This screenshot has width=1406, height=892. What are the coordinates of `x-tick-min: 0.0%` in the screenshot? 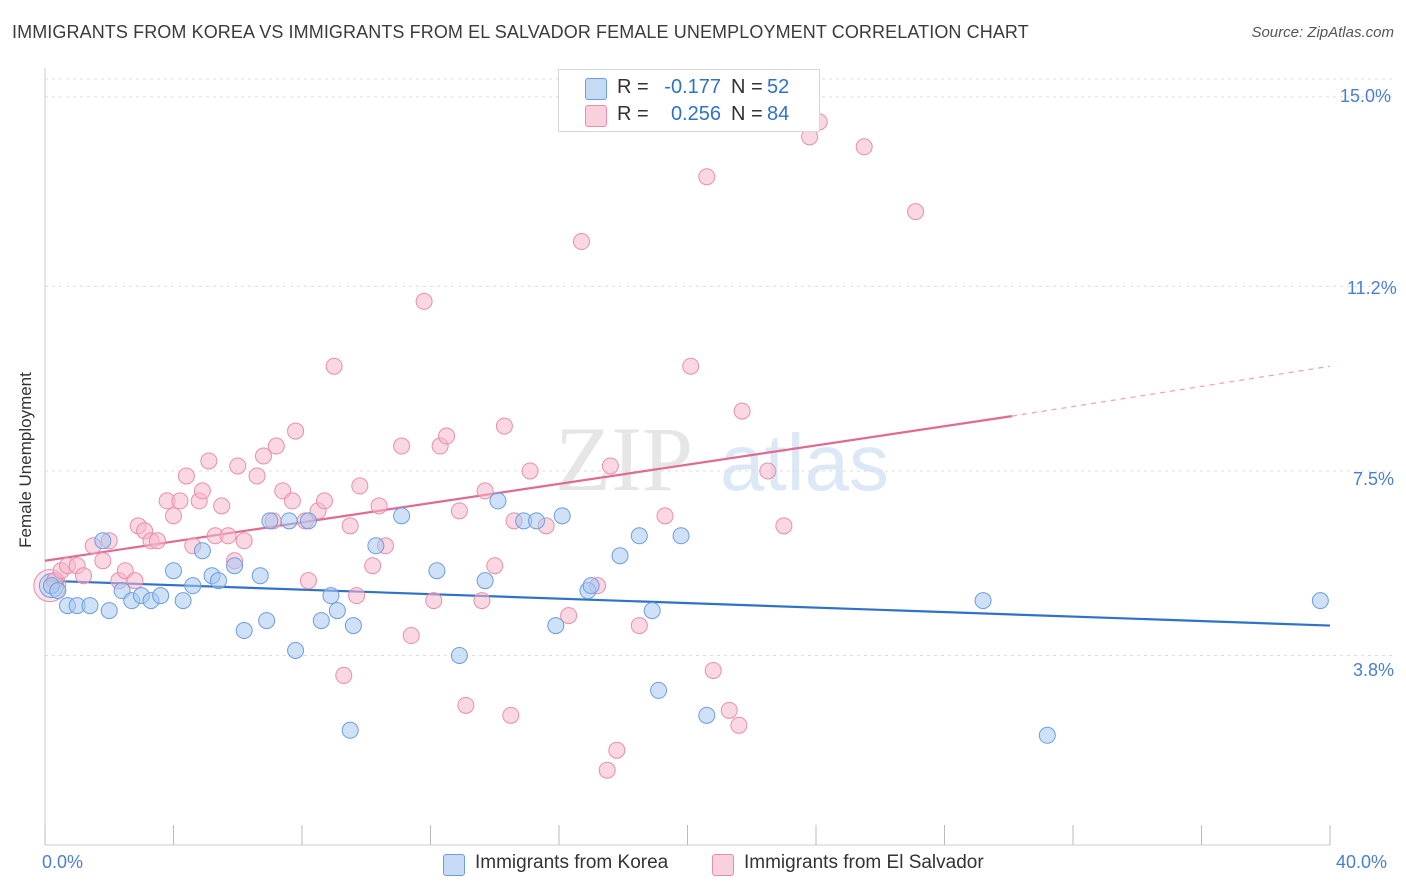 It's located at (63, 862).